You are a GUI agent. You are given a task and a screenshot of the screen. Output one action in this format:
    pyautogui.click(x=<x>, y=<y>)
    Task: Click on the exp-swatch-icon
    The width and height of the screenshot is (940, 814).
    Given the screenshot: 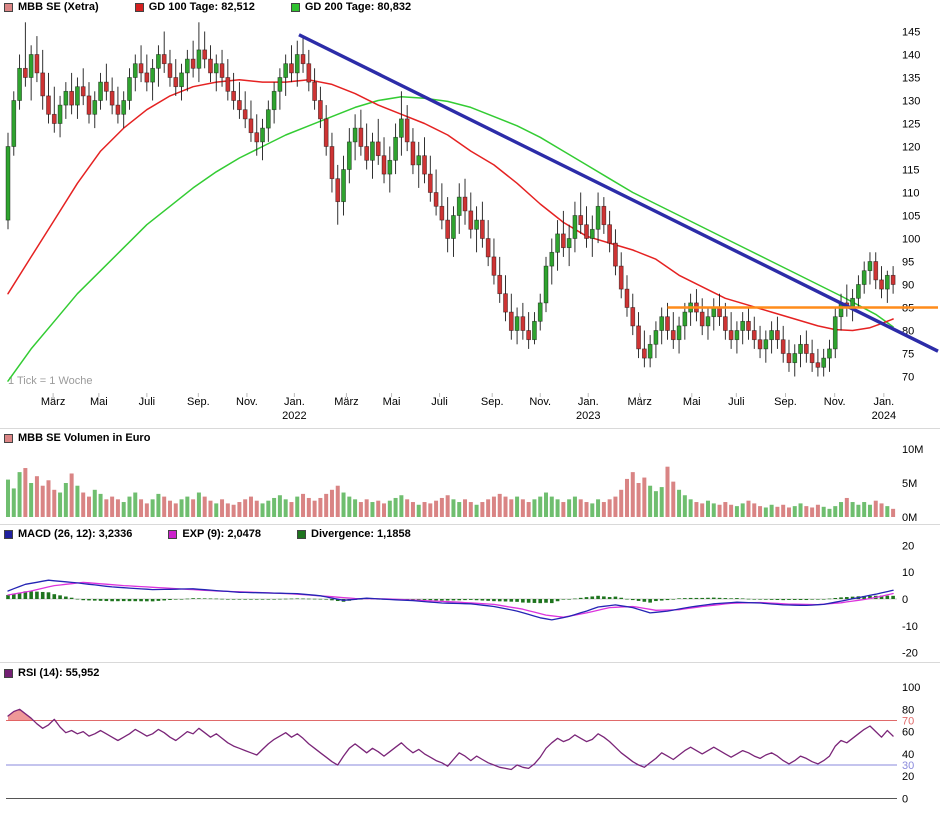 What is the action you would take?
    pyautogui.click(x=173, y=534)
    